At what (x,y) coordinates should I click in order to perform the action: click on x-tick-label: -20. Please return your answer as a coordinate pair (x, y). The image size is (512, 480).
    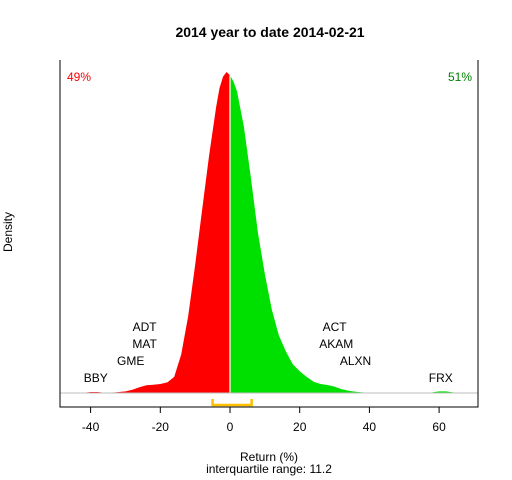
    Looking at the image, I should click on (161, 427).